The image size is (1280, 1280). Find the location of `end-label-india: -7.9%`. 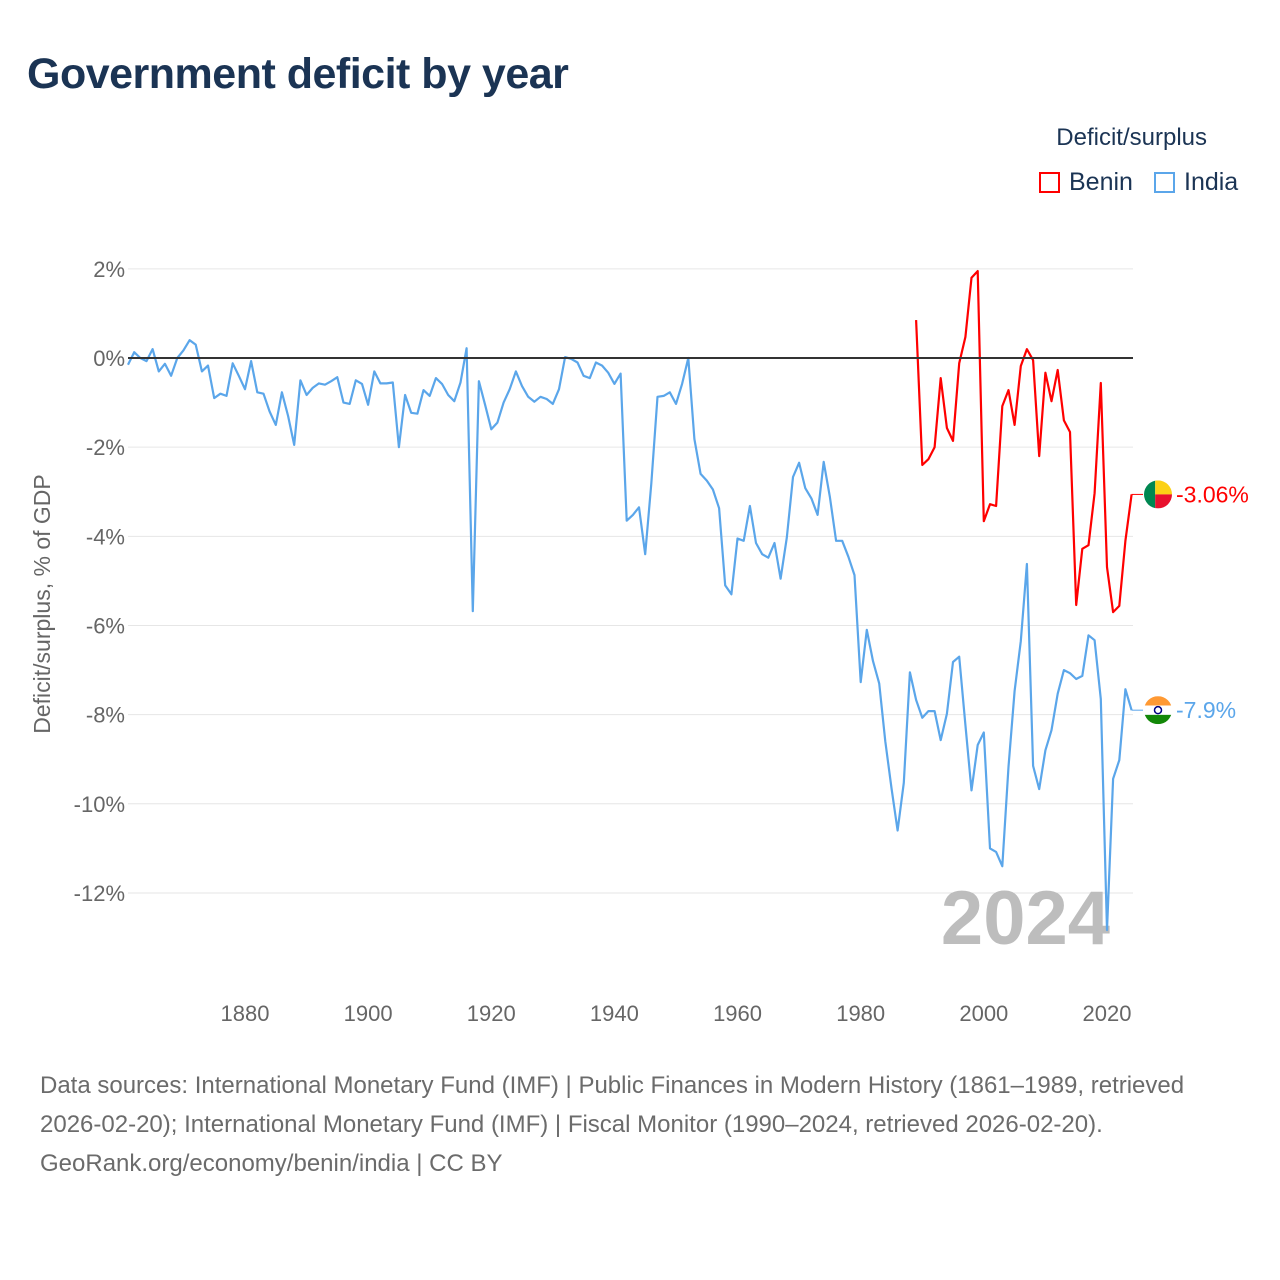

end-label-india: -7.9% is located at coordinates (1206, 710).